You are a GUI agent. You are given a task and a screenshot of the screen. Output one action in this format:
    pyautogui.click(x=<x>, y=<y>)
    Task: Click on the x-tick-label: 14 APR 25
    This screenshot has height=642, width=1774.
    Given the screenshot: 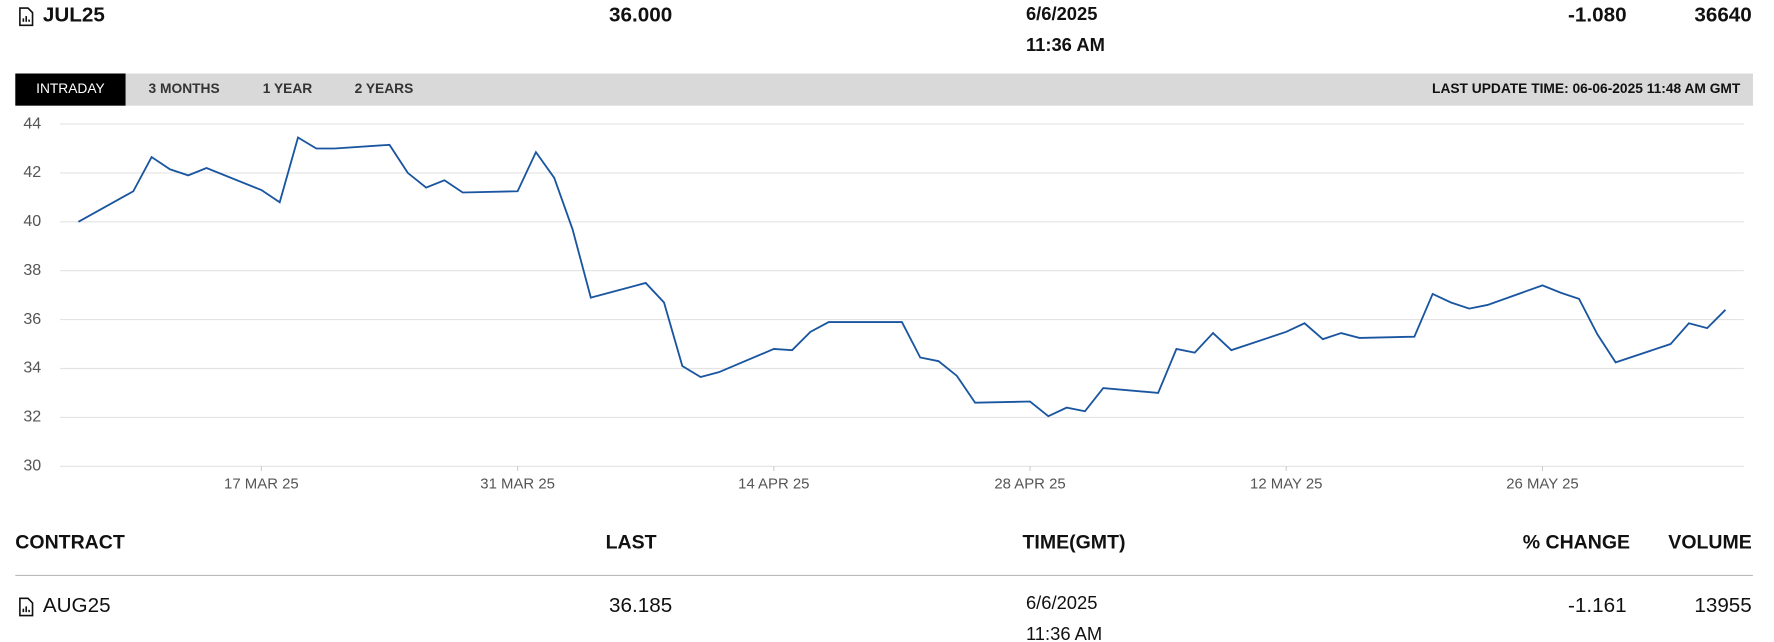 What is the action you would take?
    pyautogui.click(x=773, y=484)
    